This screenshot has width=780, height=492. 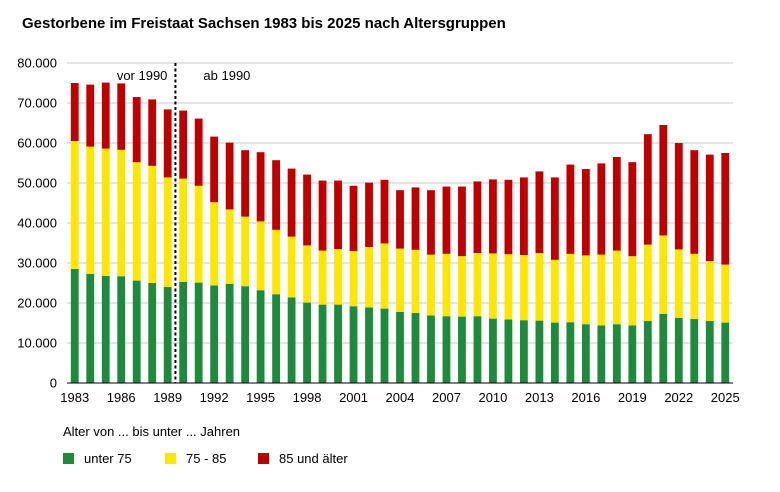 What do you see at coordinates (353, 397) in the screenshot?
I see `x-tick-label: 2001` at bounding box center [353, 397].